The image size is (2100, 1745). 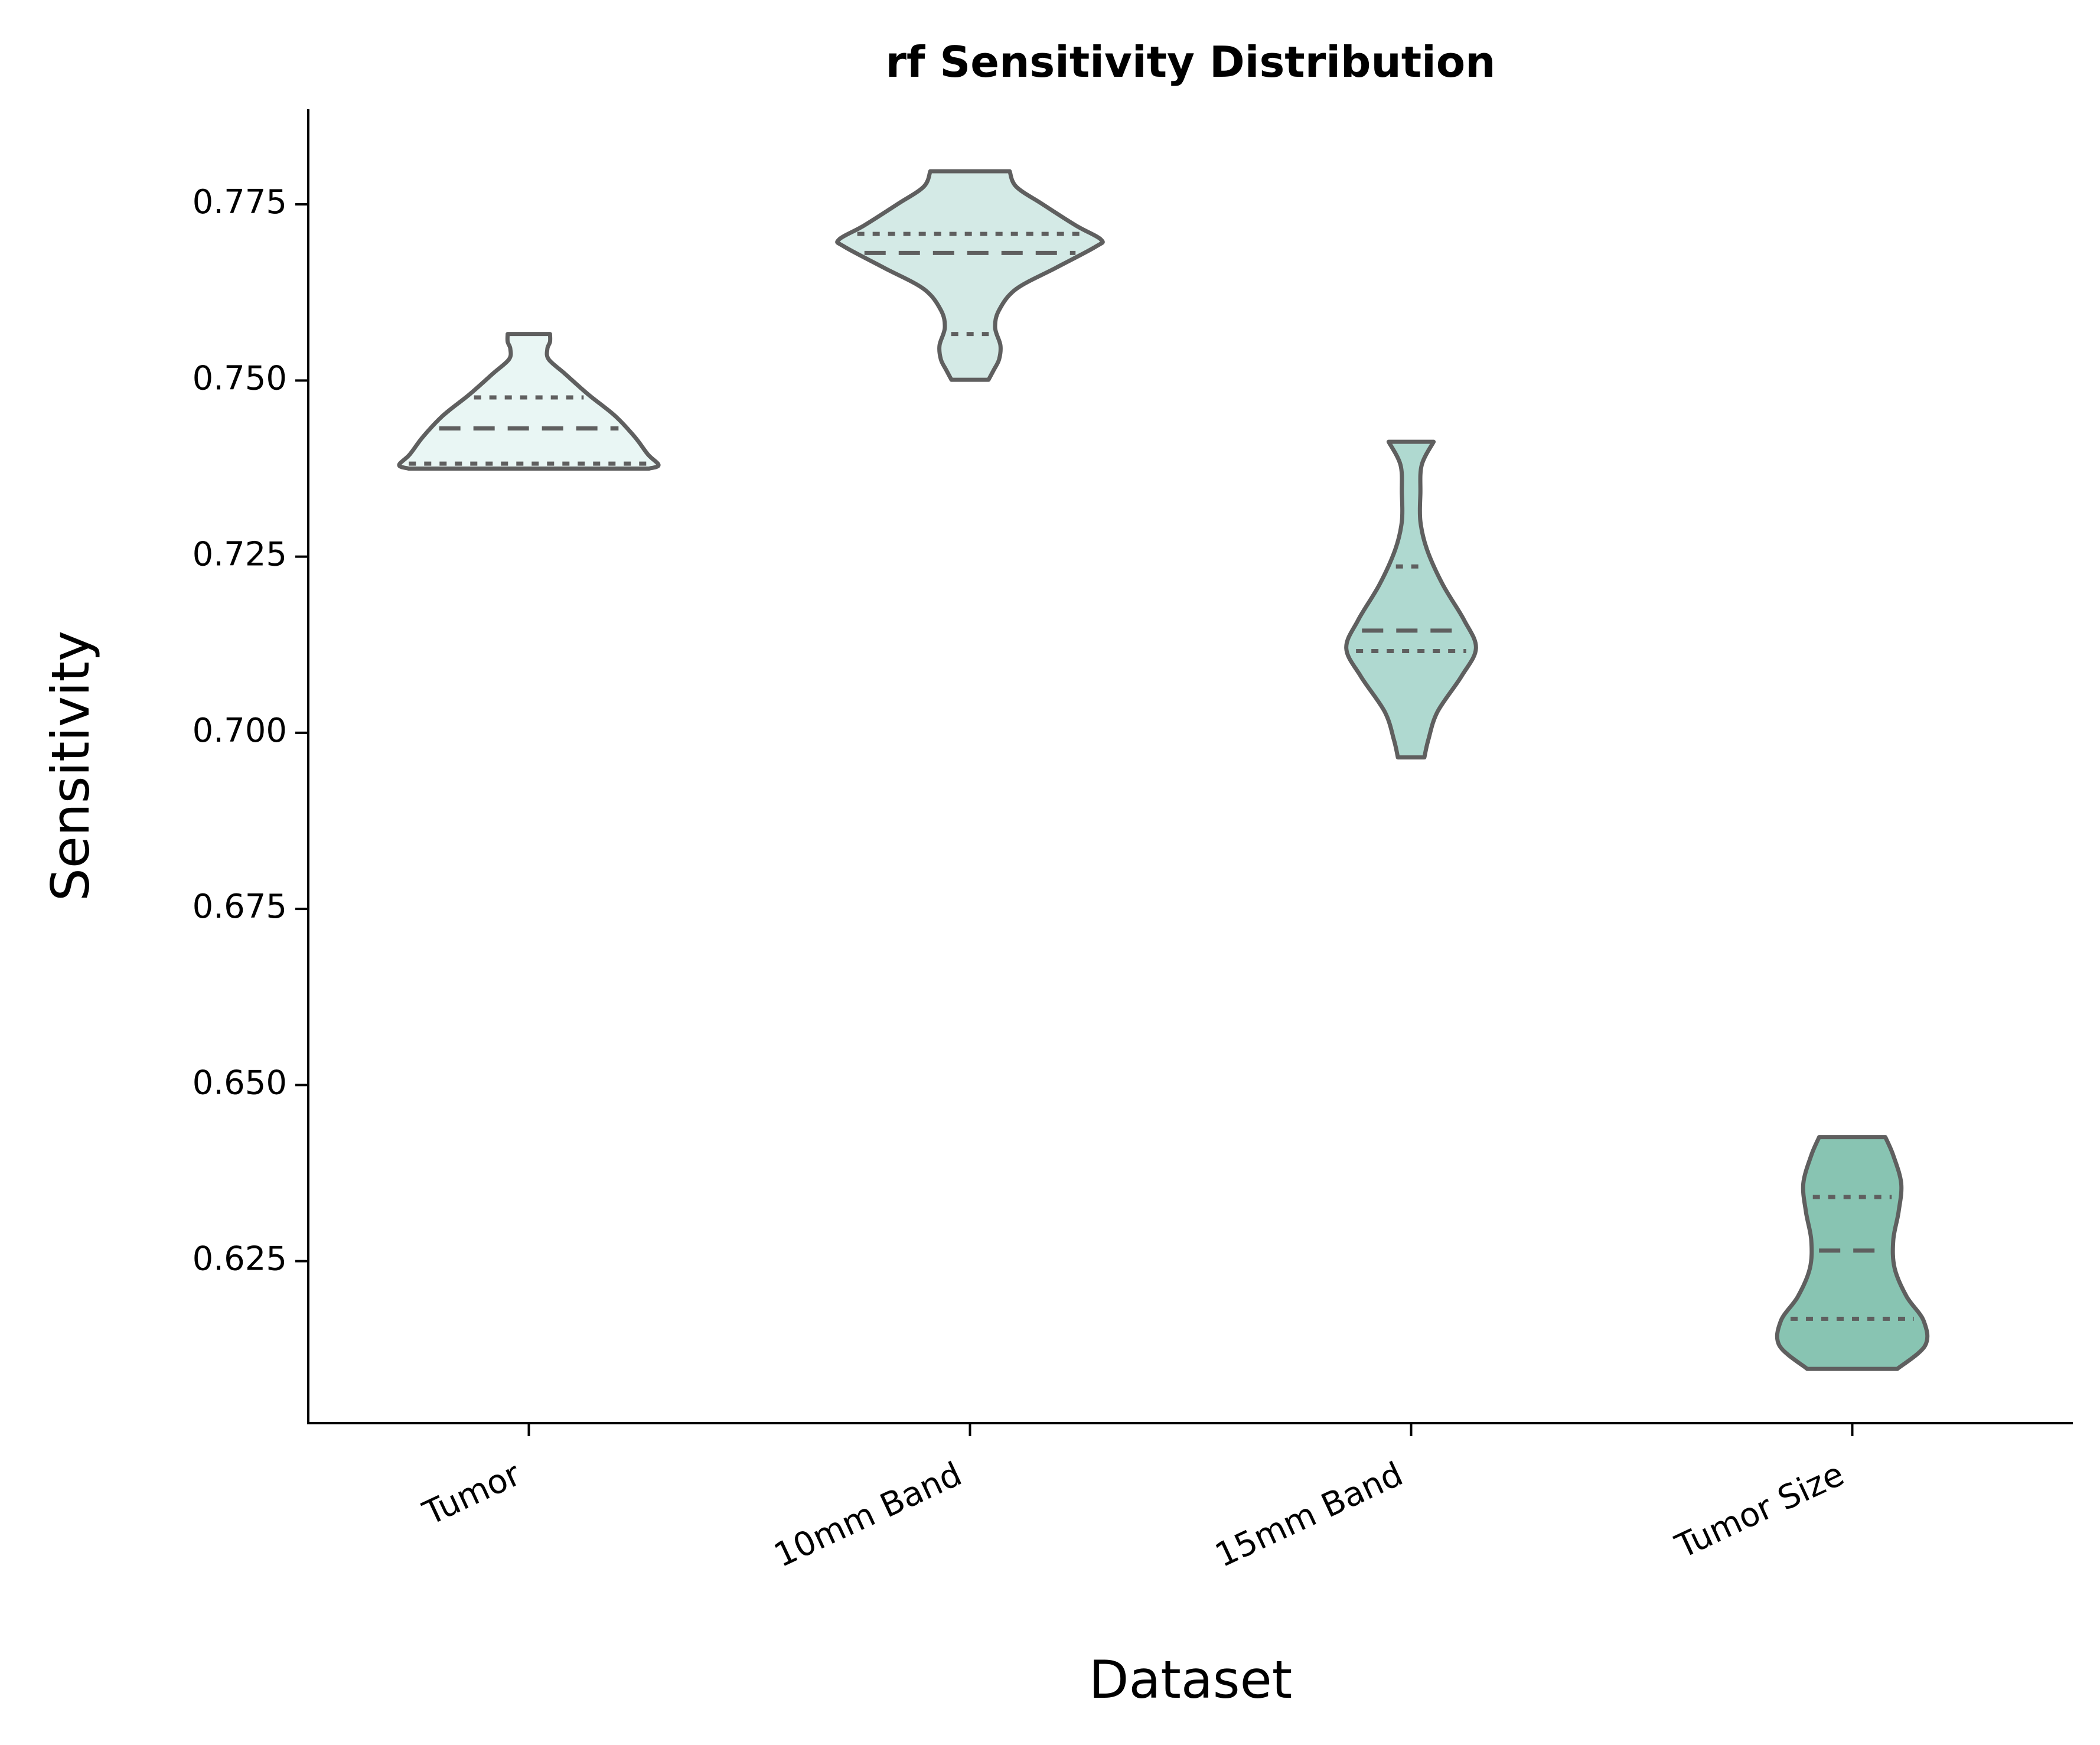 I want to click on x-ticks-group: Tumor 10mm Band 15mm Band Tumor Size, so click(x=1135, y=1499).